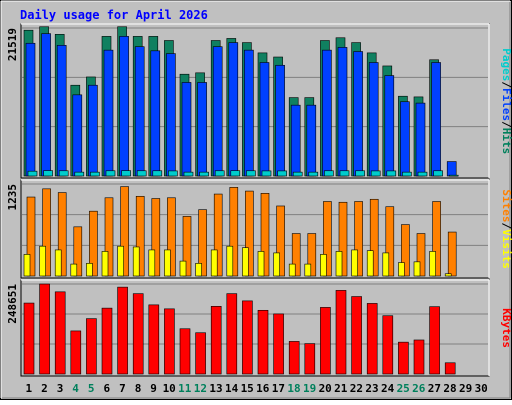 This screenshot has width=512, height=405. What do you see at coordinates (185, 388) in the screenshot?
I see `x-tick-label-day-11: 11` at bounding box center [185, 388].